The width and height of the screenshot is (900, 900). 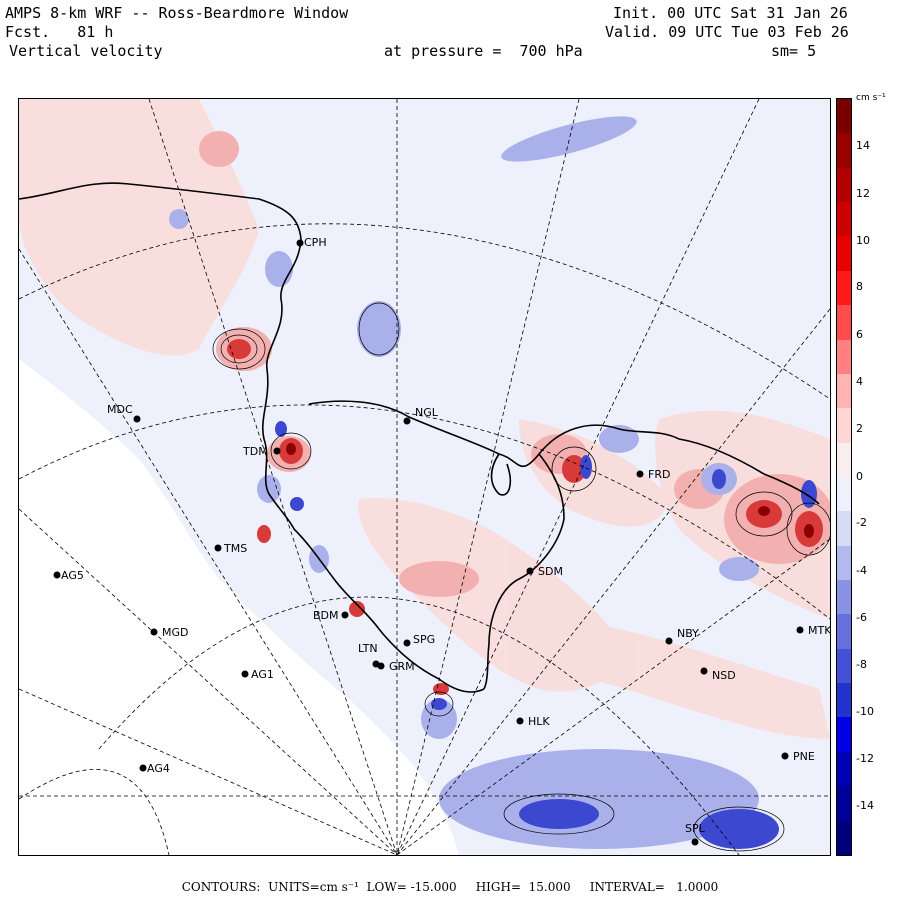 I want to click on colorbar-tick-label: -14, so click(x=865, y=805).